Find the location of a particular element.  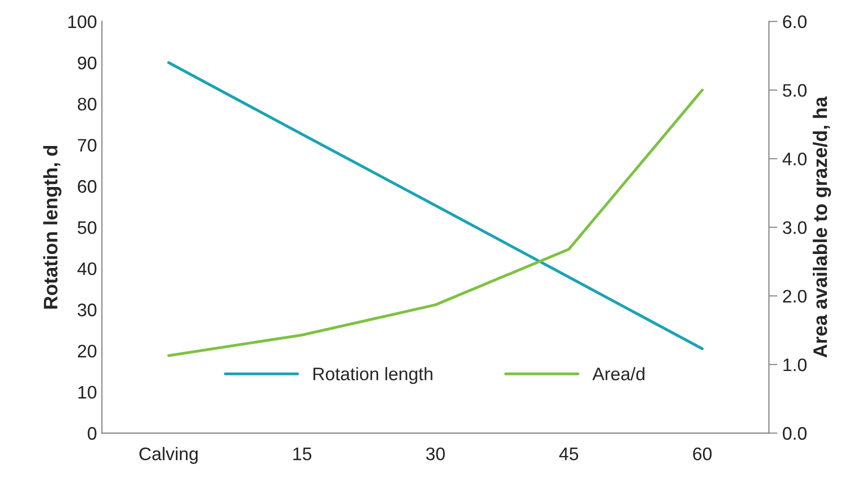

y2-tick-label: 5.0 is located at coordinates (794, 90).